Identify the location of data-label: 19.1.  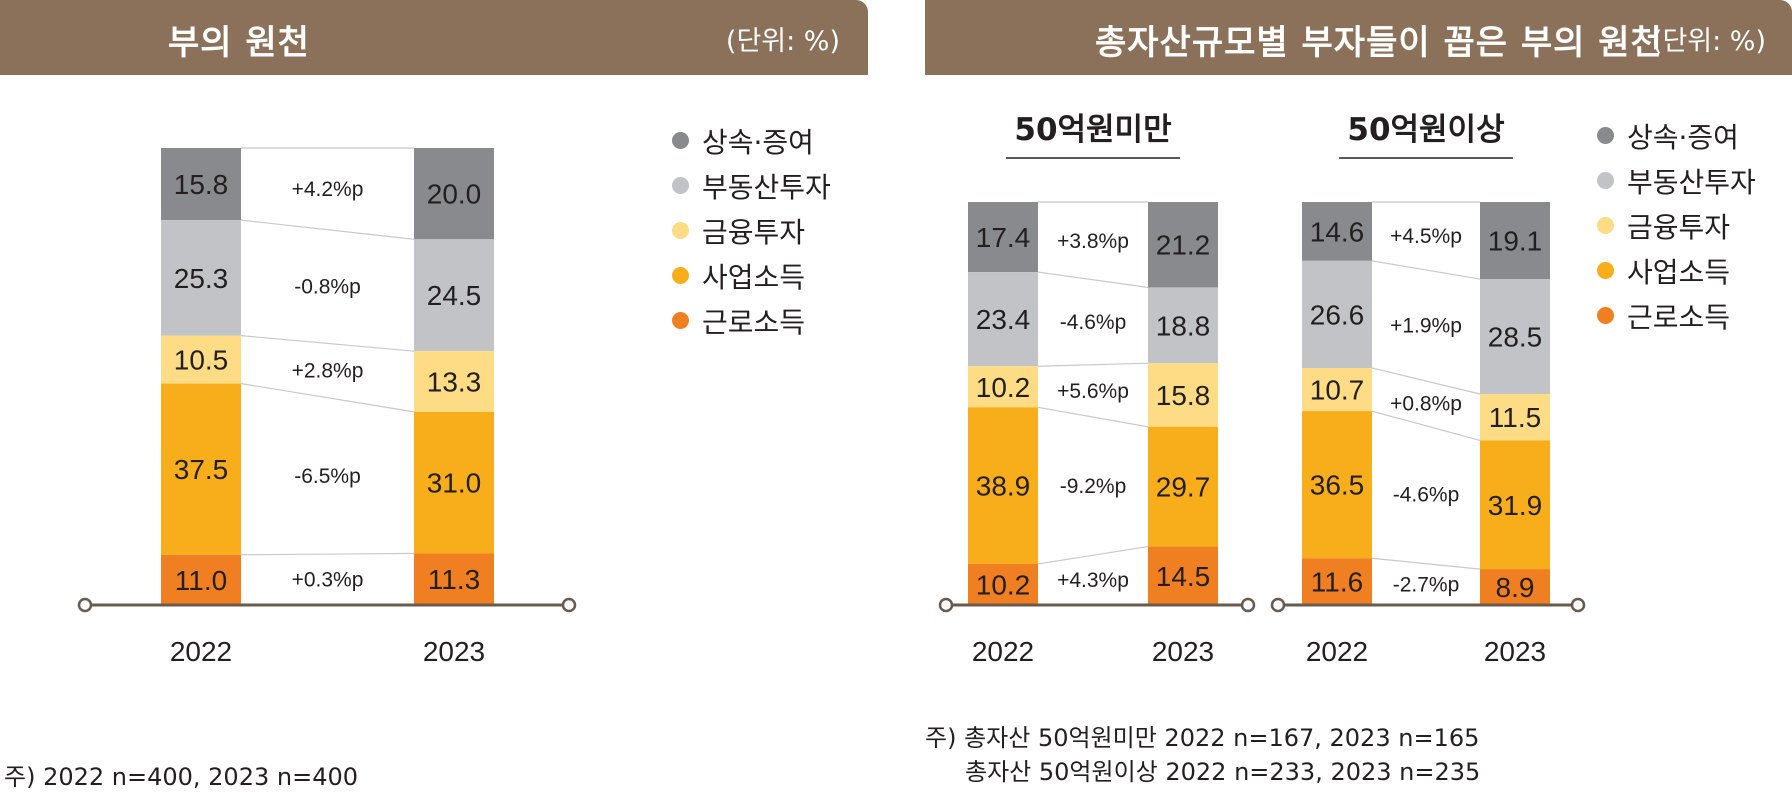
(1515, 241).